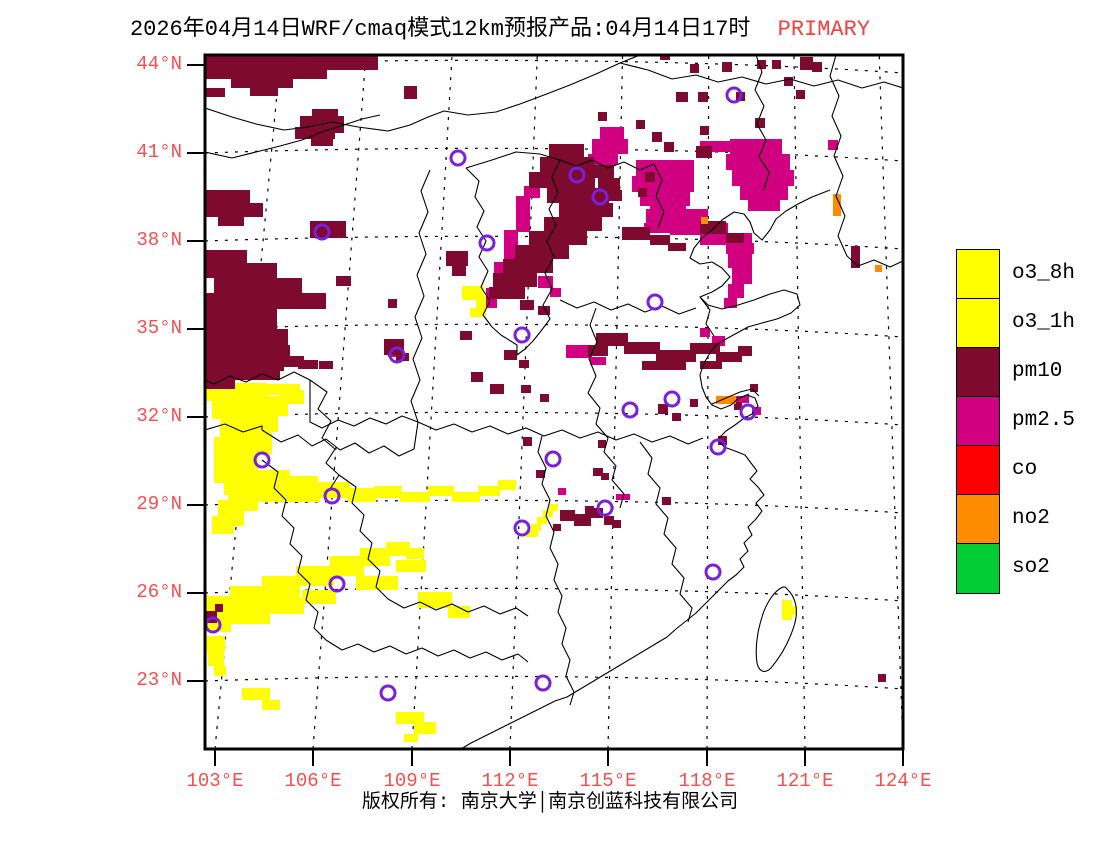  I want to click on longitude-label: 118°E, so click(707, 781).